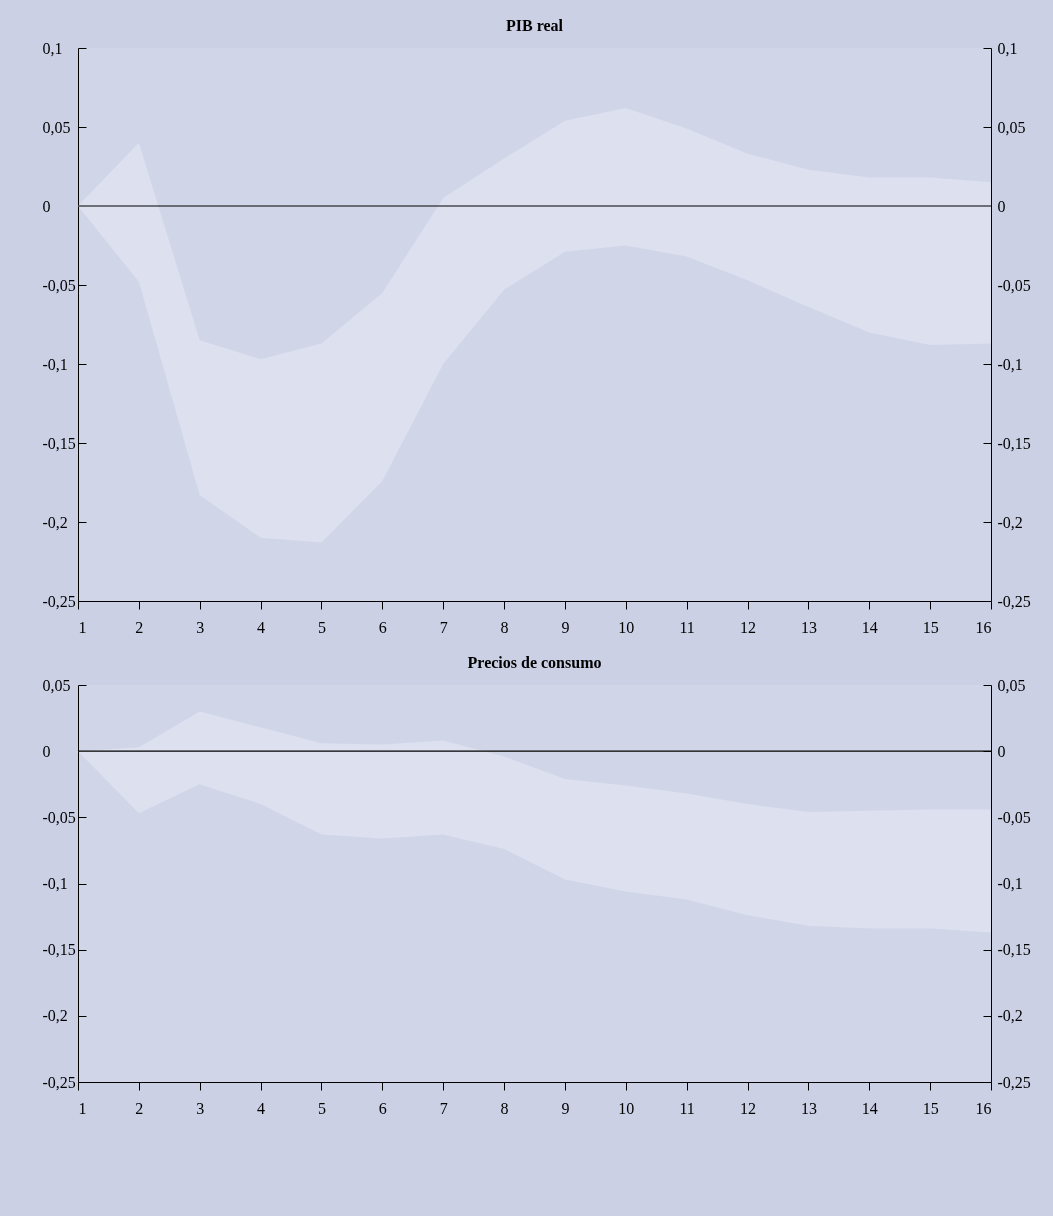 The width and height of the screenshot is (1053, 1216). I want to click on chart-title: PIB real, so click(534, 25).